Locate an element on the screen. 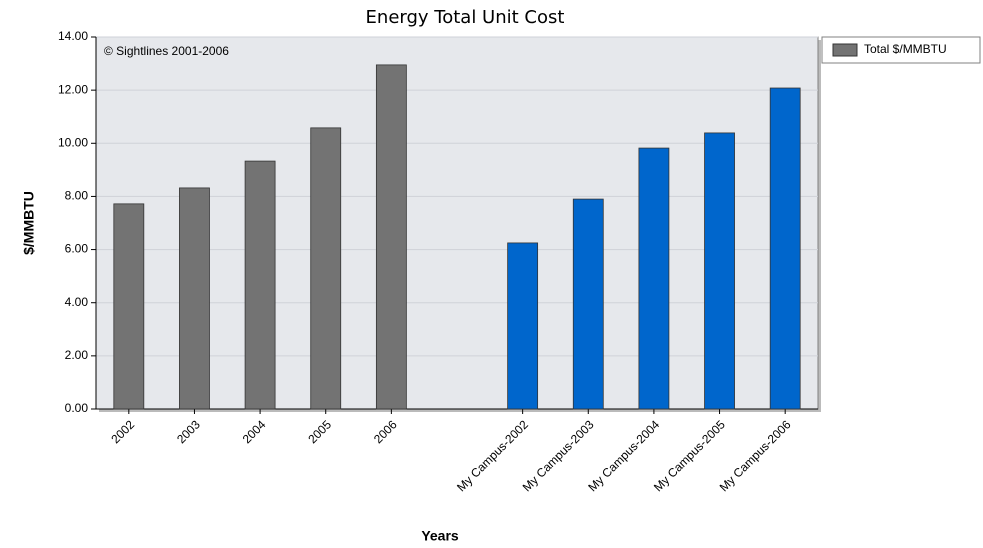 The height and width of the screenshot is (548, 983). y-tick-label: 12.00 is located at coordinates (73, 89).